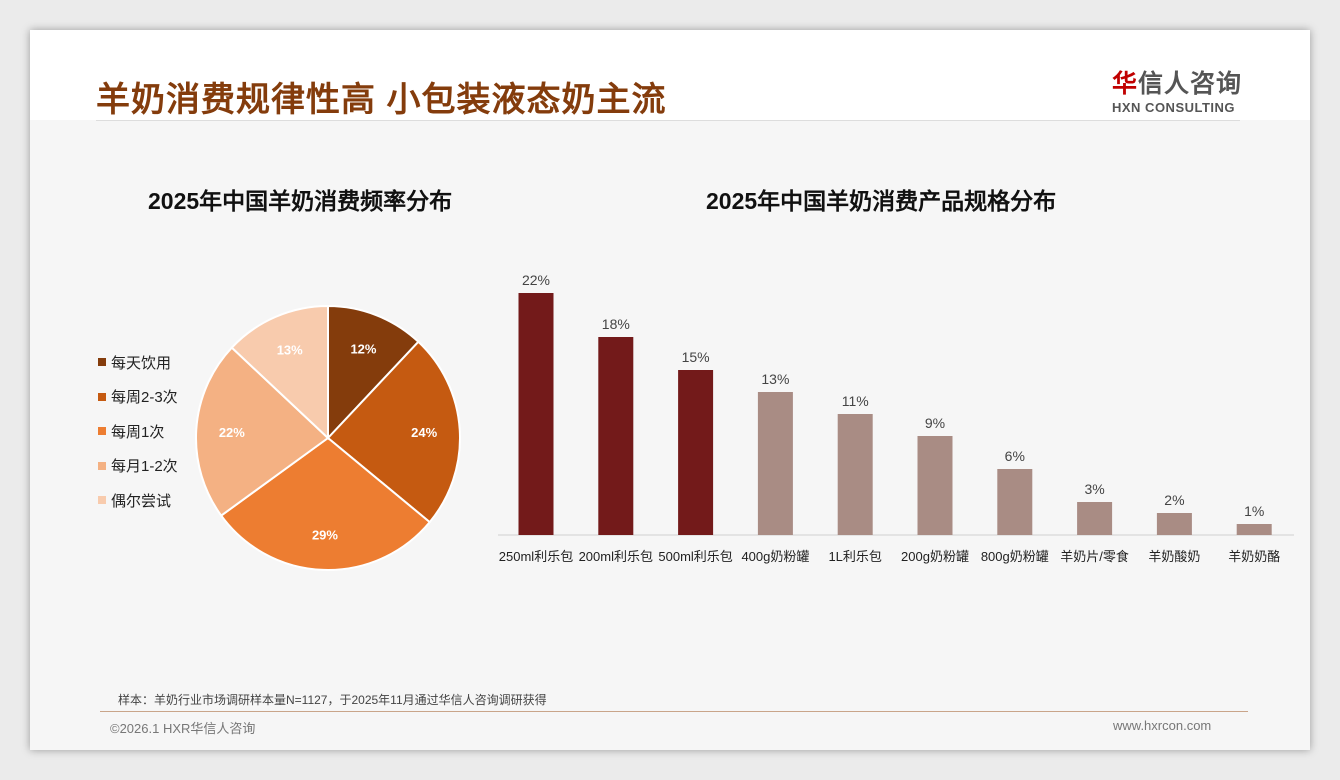  What do you see at coordinates (363, 348) in the screenshot?
I see `pie-data-label: 12%` at bounding box center [363, 348].